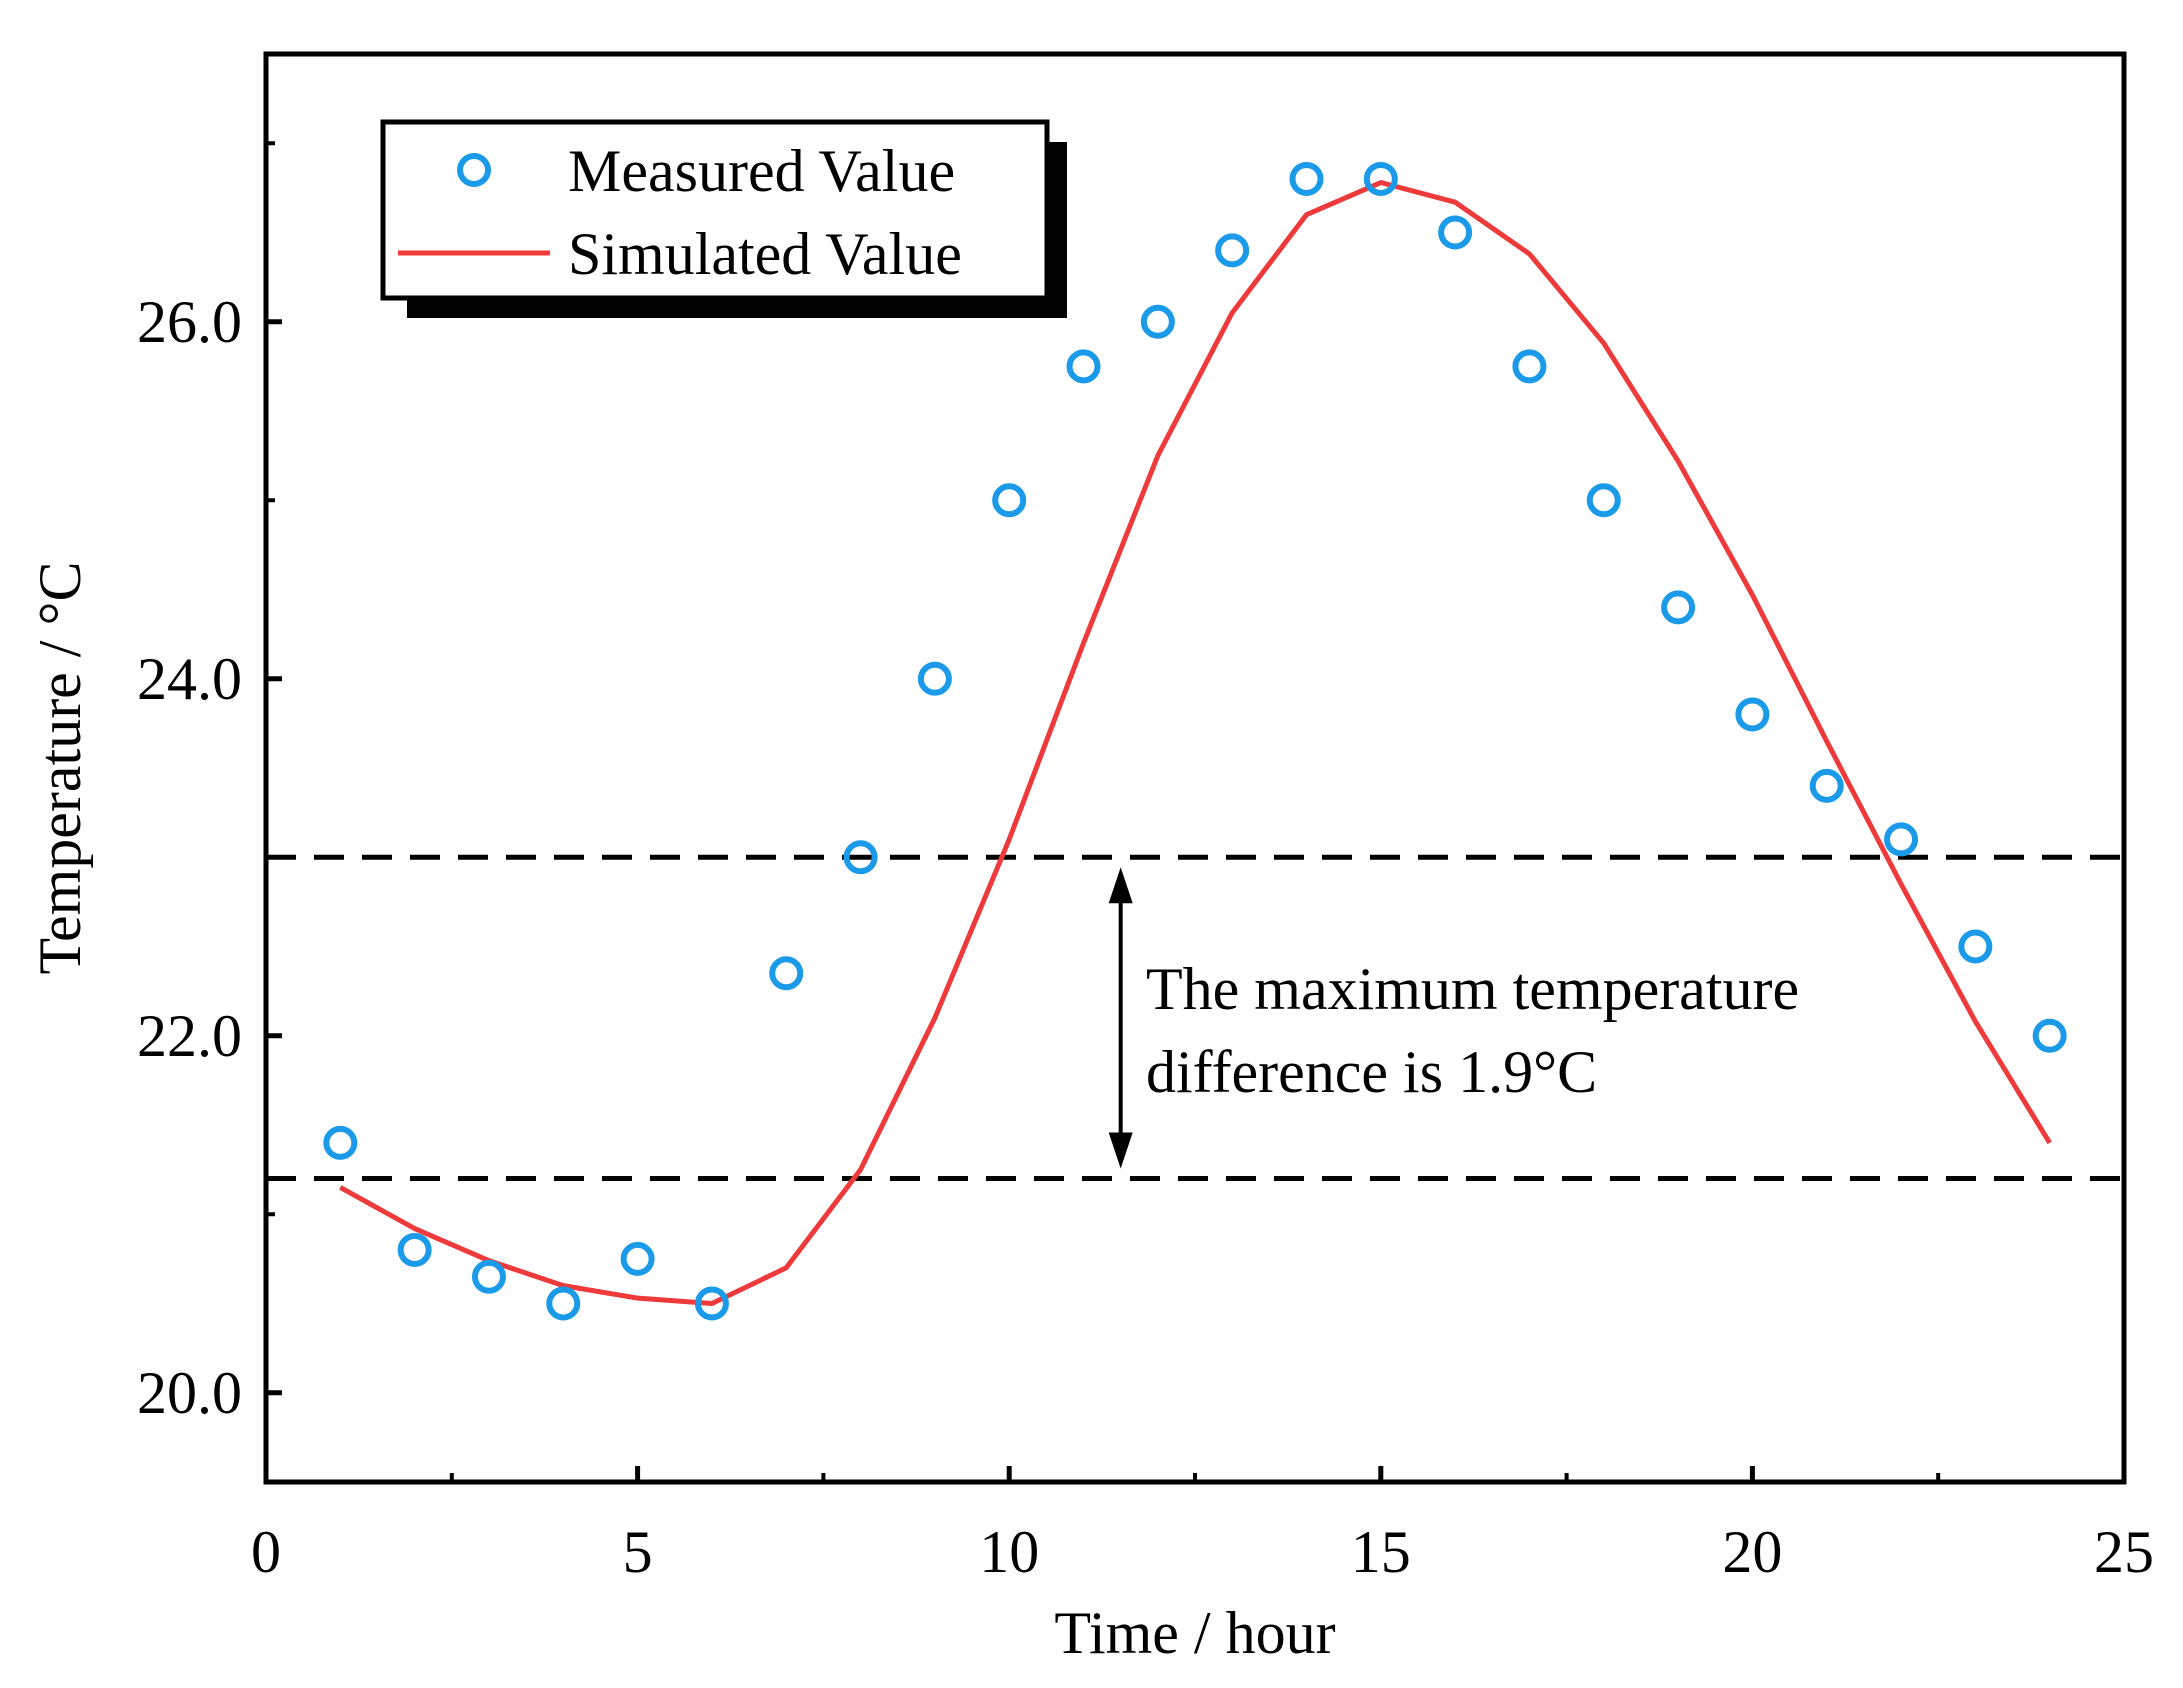  What do you see at coordinates (1194, 1633) in the screenshot?
I see `x-axis-label: Time / hour` at bounding box center [1194, 1633].